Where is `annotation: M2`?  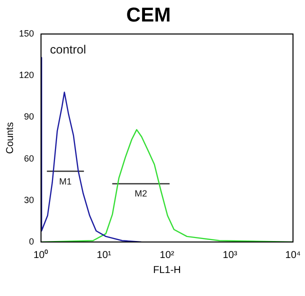 annotation: M2 is located at coordinates (141, 193).